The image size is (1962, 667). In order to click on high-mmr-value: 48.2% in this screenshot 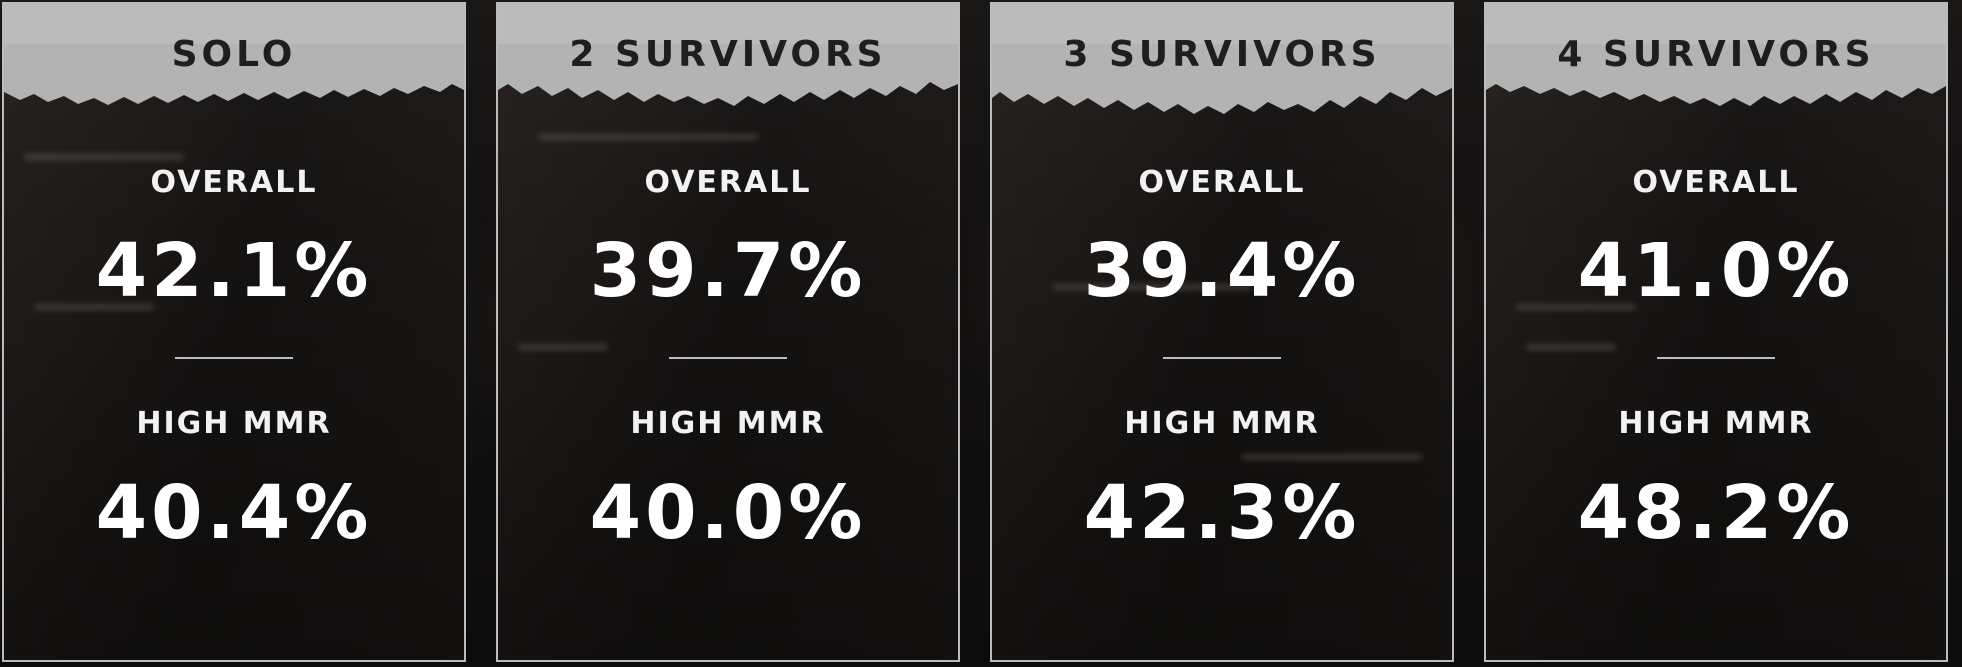, I will do `click(1716, 513)`.